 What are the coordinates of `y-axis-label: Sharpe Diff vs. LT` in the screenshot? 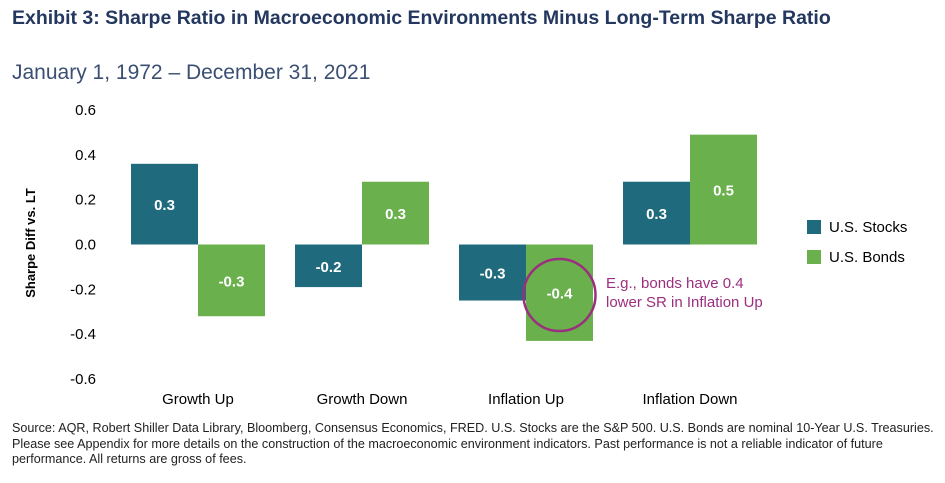 It's located at (30, 243).